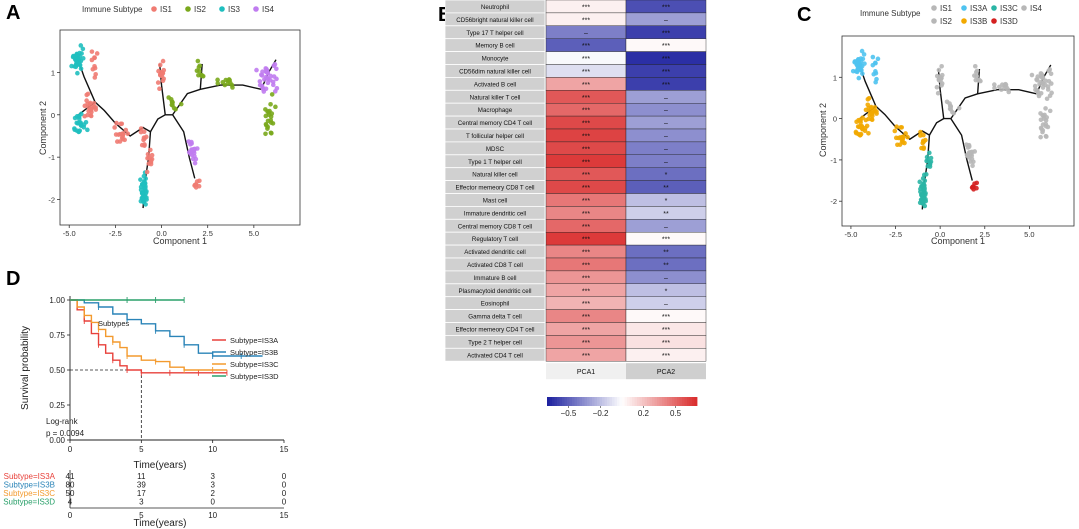  What do you see at coordinates (284, 515) in the screenshot?
I see `risk-table-time-label: 15` at bounding box center [284, 515].